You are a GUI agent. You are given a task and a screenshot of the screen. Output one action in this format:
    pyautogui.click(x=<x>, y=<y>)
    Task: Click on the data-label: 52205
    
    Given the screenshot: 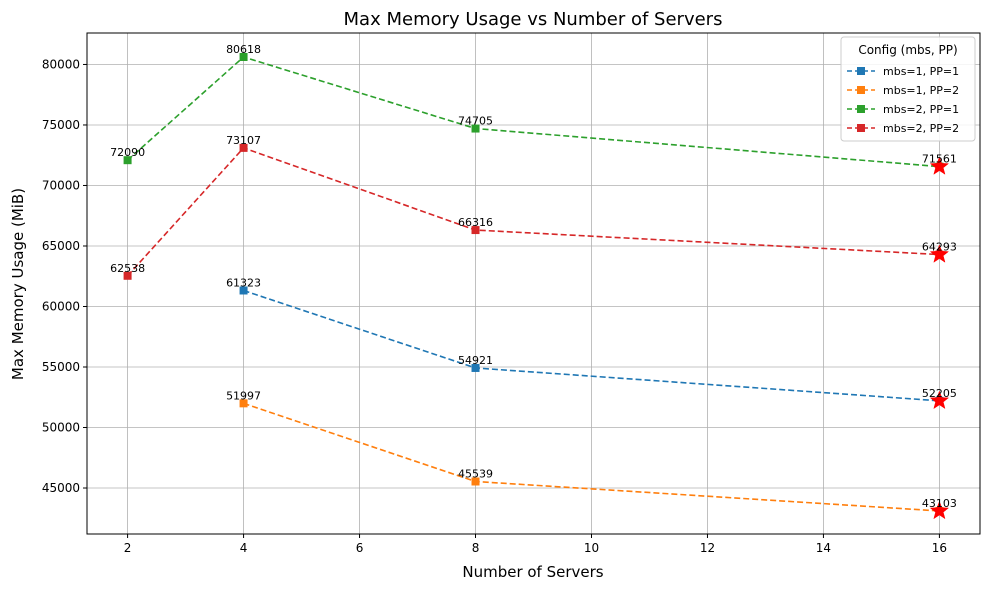 What is the action you would take?
    pyautogui.click(x=939, y=393)
    